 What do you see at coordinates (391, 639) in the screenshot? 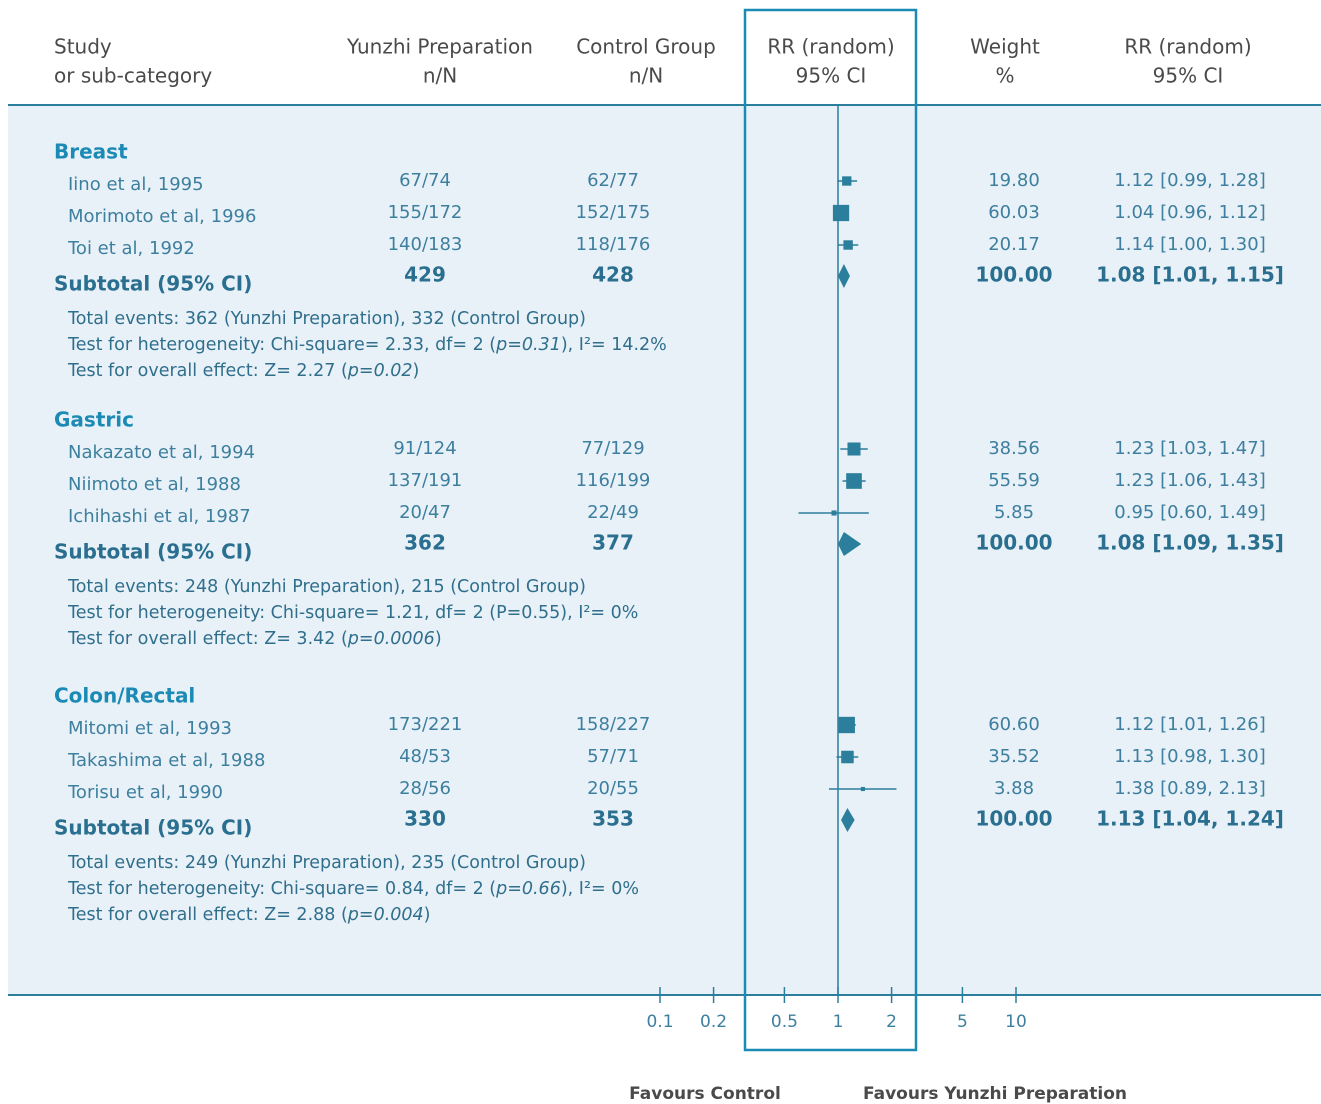
I see `note-part: p=0.0006` at bounding box center [391, 639].